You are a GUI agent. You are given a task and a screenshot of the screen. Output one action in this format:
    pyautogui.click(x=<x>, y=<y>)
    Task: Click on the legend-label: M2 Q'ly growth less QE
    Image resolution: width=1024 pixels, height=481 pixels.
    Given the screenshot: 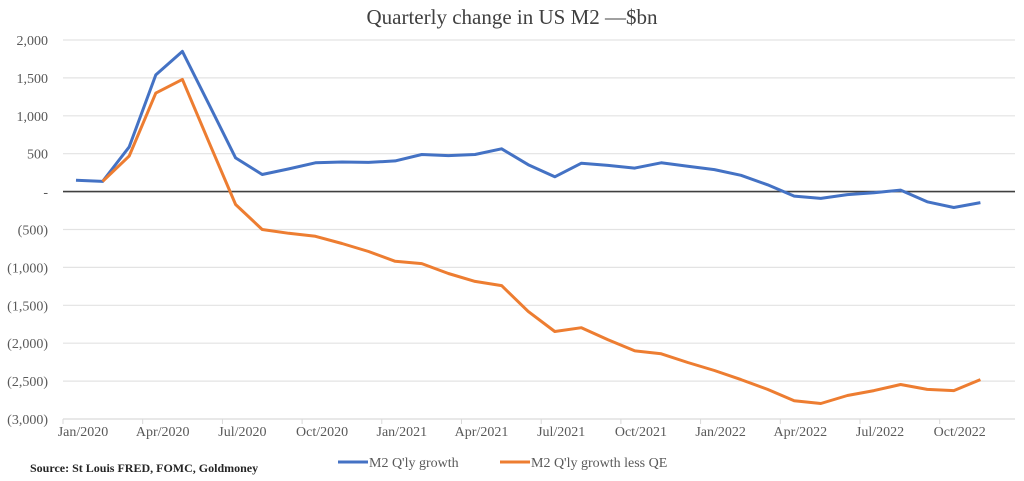 What is the action you would take?
    pyautogui.click(x=599, y=463)
    